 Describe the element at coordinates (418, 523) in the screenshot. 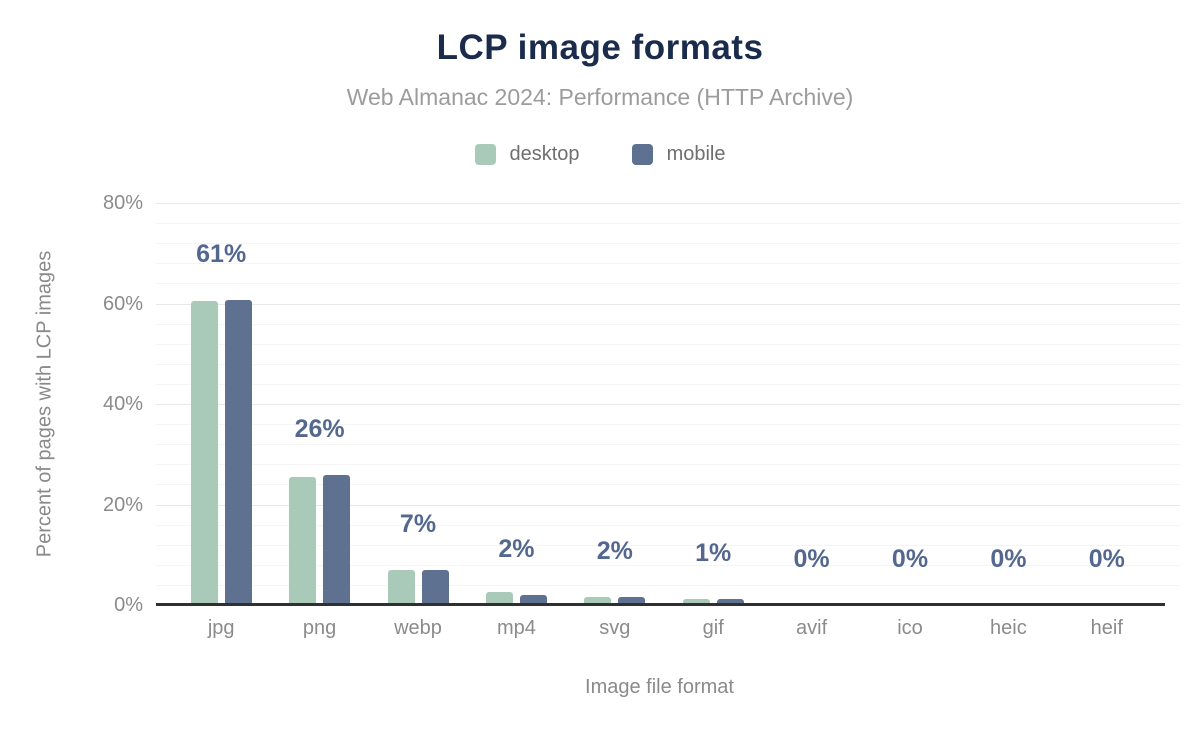

I see `data-label-webp: 7%` at that location.